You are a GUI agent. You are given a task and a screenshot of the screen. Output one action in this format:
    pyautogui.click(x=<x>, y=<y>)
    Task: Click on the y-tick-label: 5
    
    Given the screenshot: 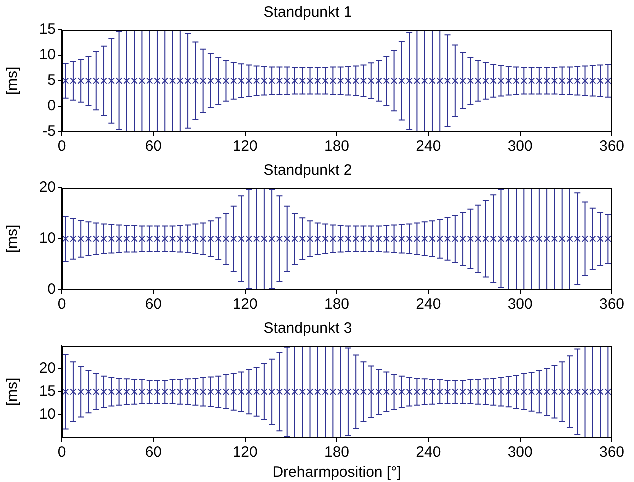 What is the action you would take?
    pyautogui.click(x=52, y=81)
    